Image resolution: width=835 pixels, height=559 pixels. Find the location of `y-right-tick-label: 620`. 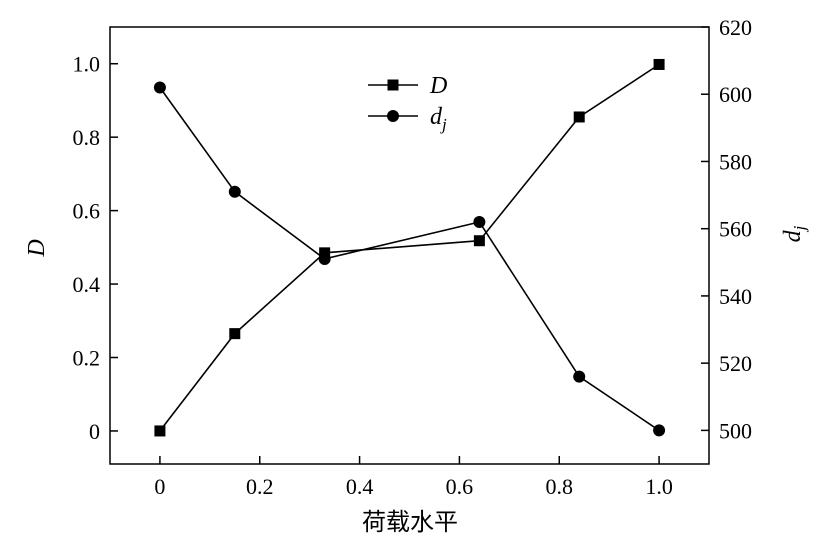

y-right-tick-label: 620 is located at coordinates (735, 27).